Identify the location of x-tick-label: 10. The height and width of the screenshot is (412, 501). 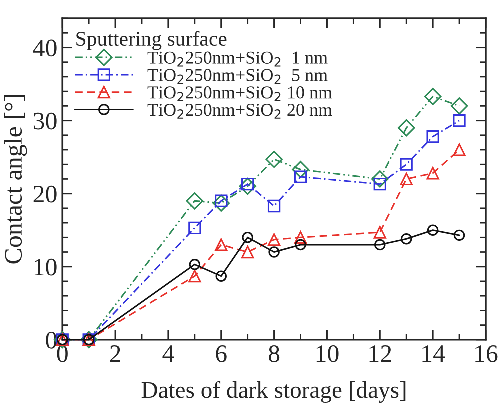
(327, 353).